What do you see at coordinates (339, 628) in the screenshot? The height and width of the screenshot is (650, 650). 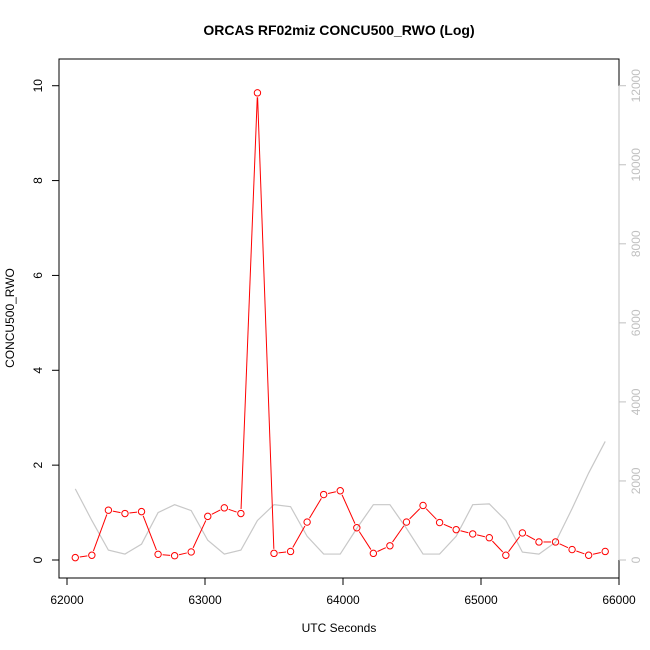 I see `x-axis-label: UTC Seconds` at bounding box center [339, 628].